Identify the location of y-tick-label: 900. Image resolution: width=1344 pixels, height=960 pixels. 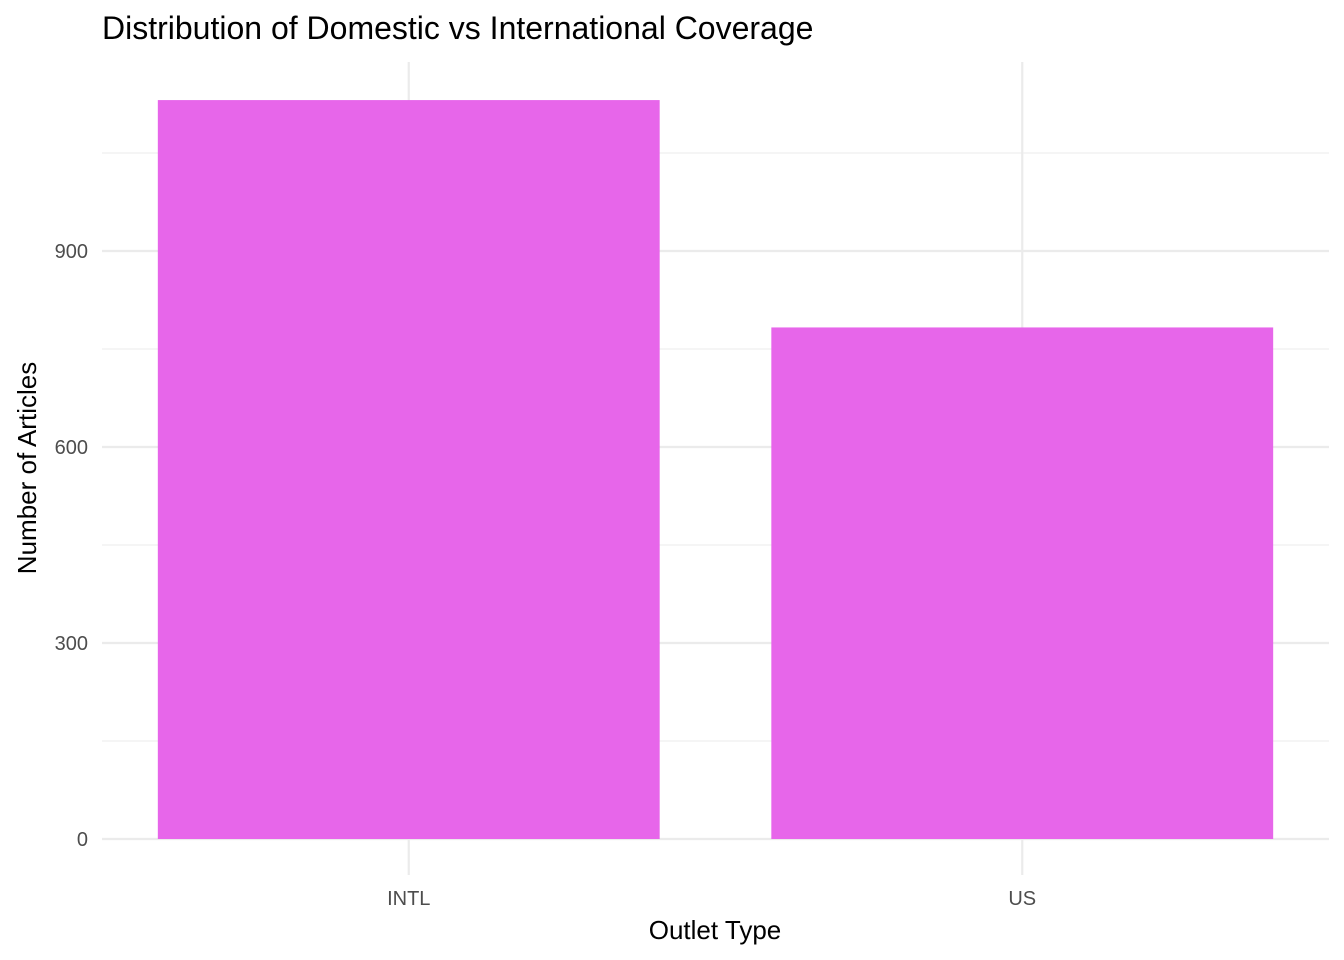
(71, 252).